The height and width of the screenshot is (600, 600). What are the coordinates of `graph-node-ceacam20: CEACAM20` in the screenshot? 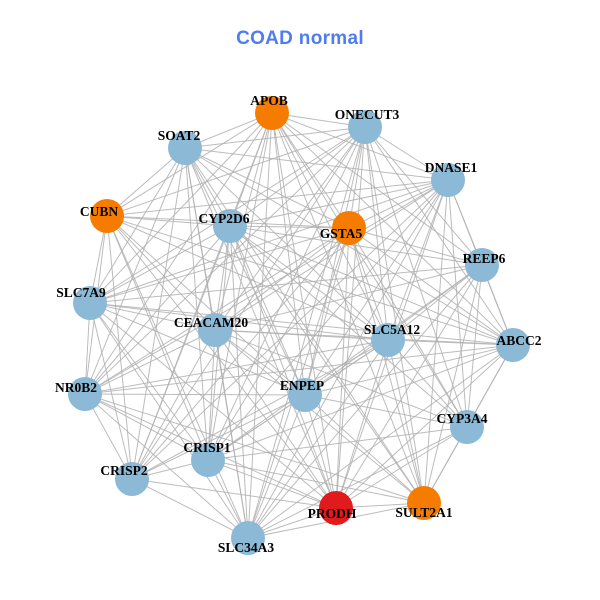 It's located at (211, 330).